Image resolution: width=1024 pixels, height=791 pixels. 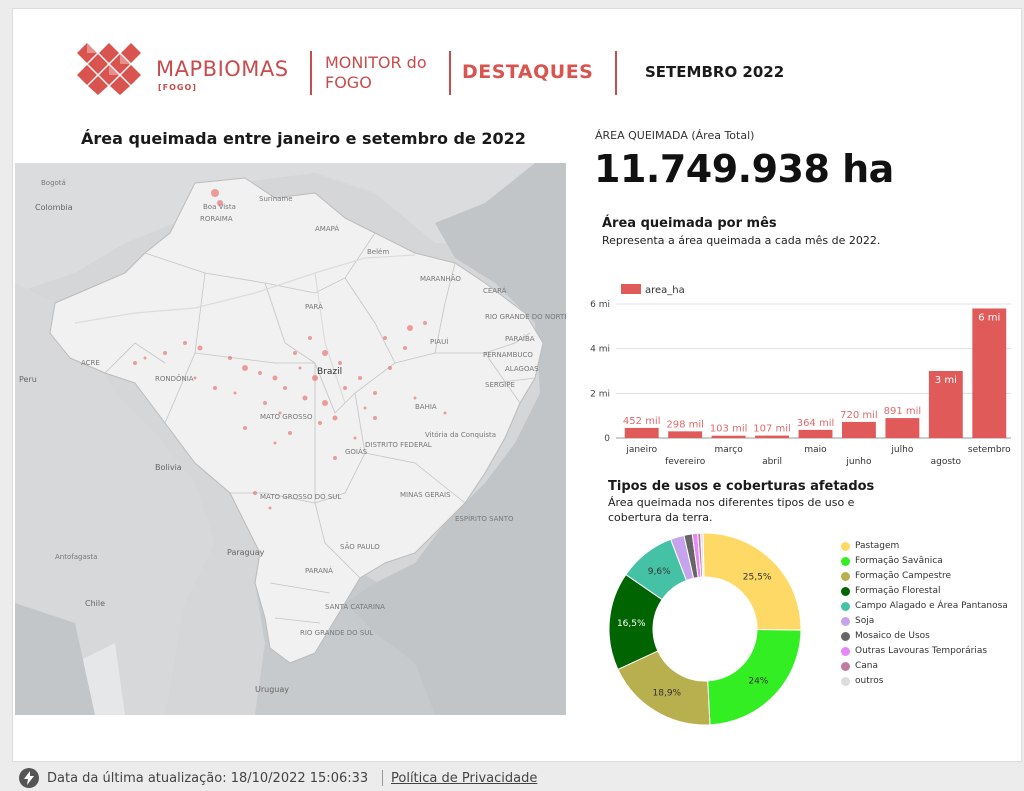 I want to click on brand-subtitle: [FOGO], so click(x=177, y=87).